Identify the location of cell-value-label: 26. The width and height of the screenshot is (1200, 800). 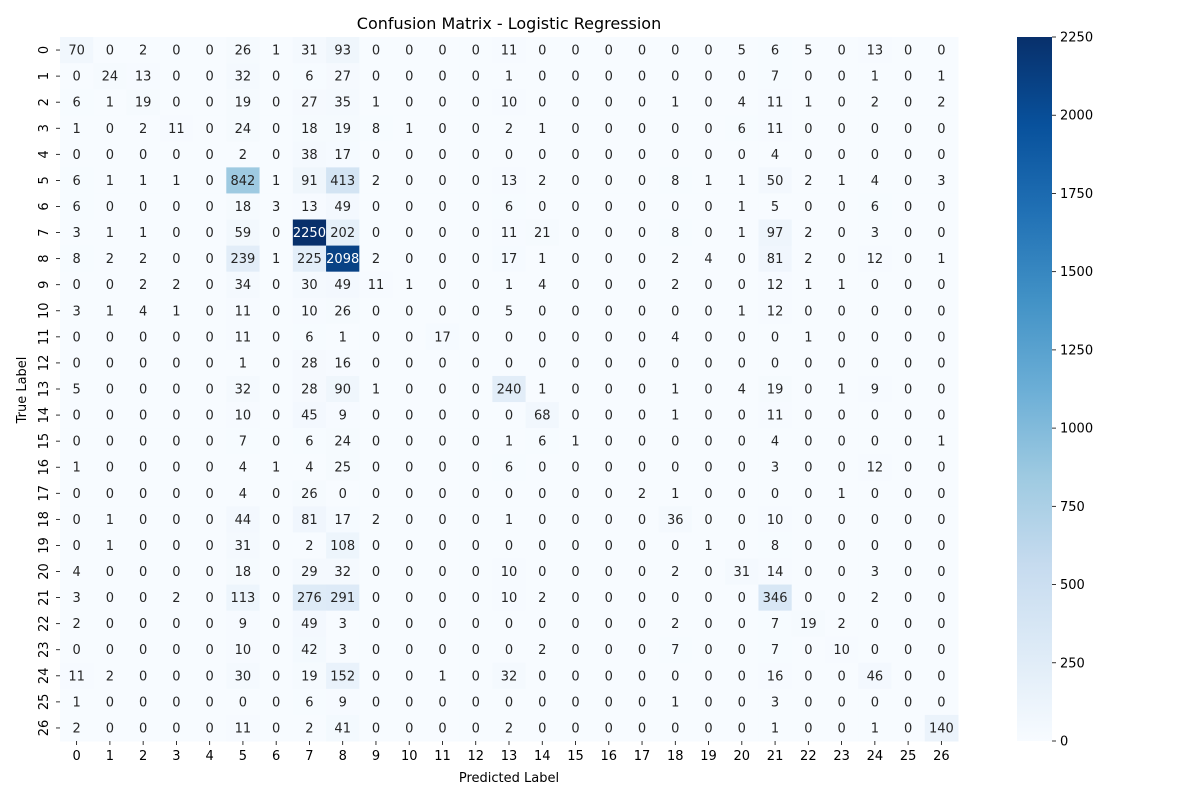
(342, 311).